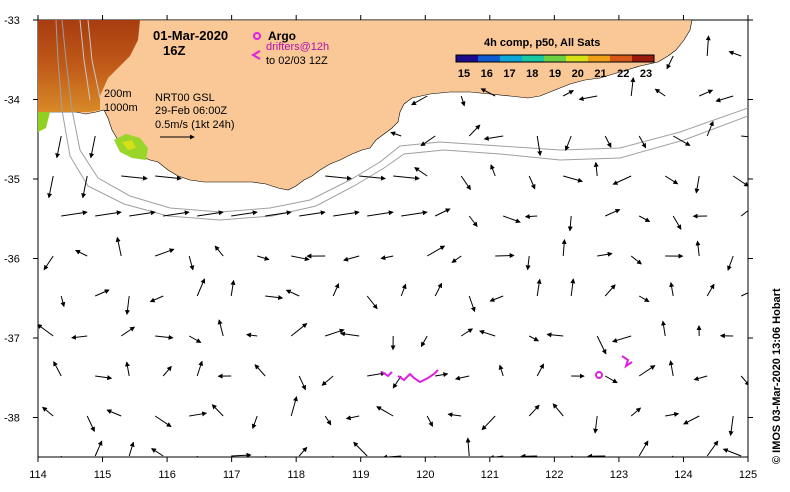 The width and height of the screenshot is (790, 492). I want to click on colorbar: 15 16 17 18 19 20 21 22 23, so click(555, 67).